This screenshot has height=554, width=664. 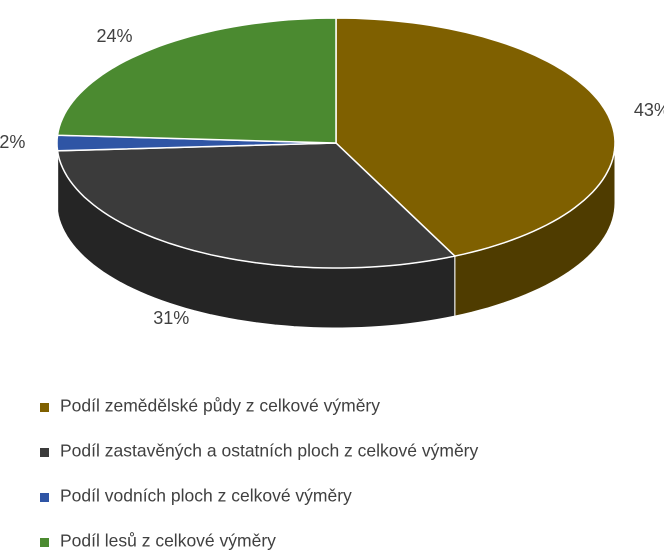 What do you see at coordinates (220, 406) in the screenshot?
I see `legend-label: Podíl zemědělské půdy z celkové výměry` at bounding box center [220, 406].